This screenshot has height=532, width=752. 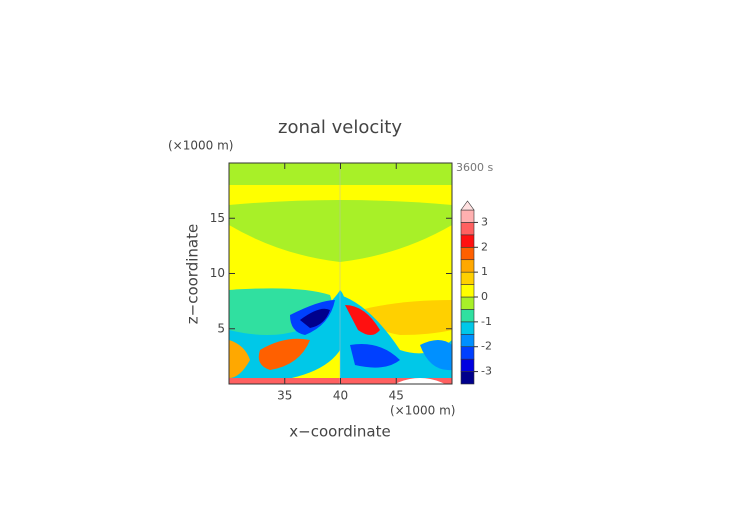 What do you see at coordinates (340, 273) in the screenshot?
I see `contour-field` at bounding box center [340, 273].